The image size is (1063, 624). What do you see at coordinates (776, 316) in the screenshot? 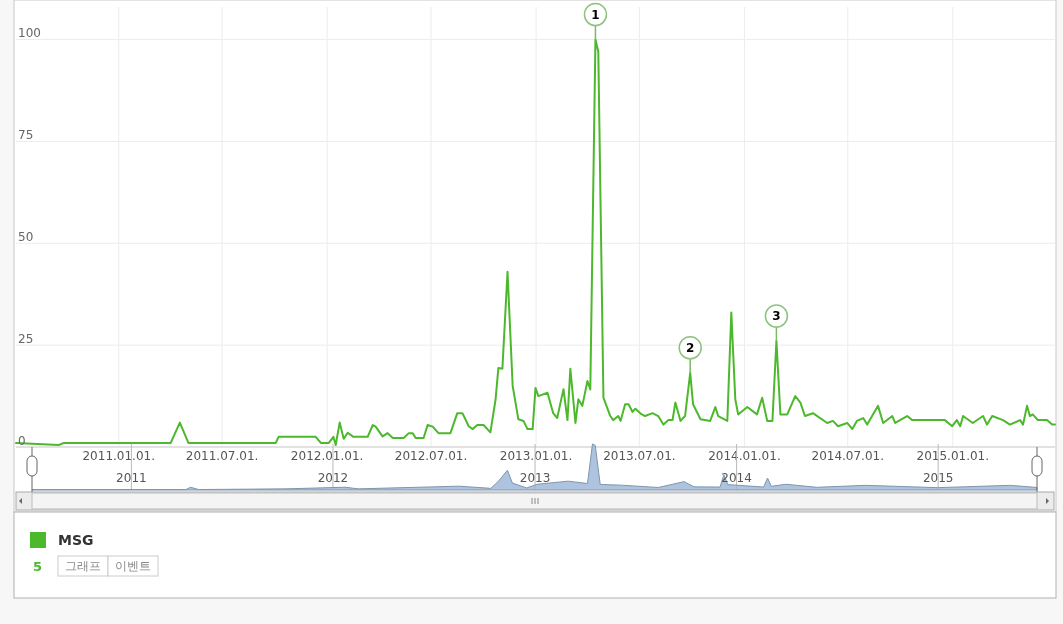
I see `annotation: 3` at bounding box center [776, 316].